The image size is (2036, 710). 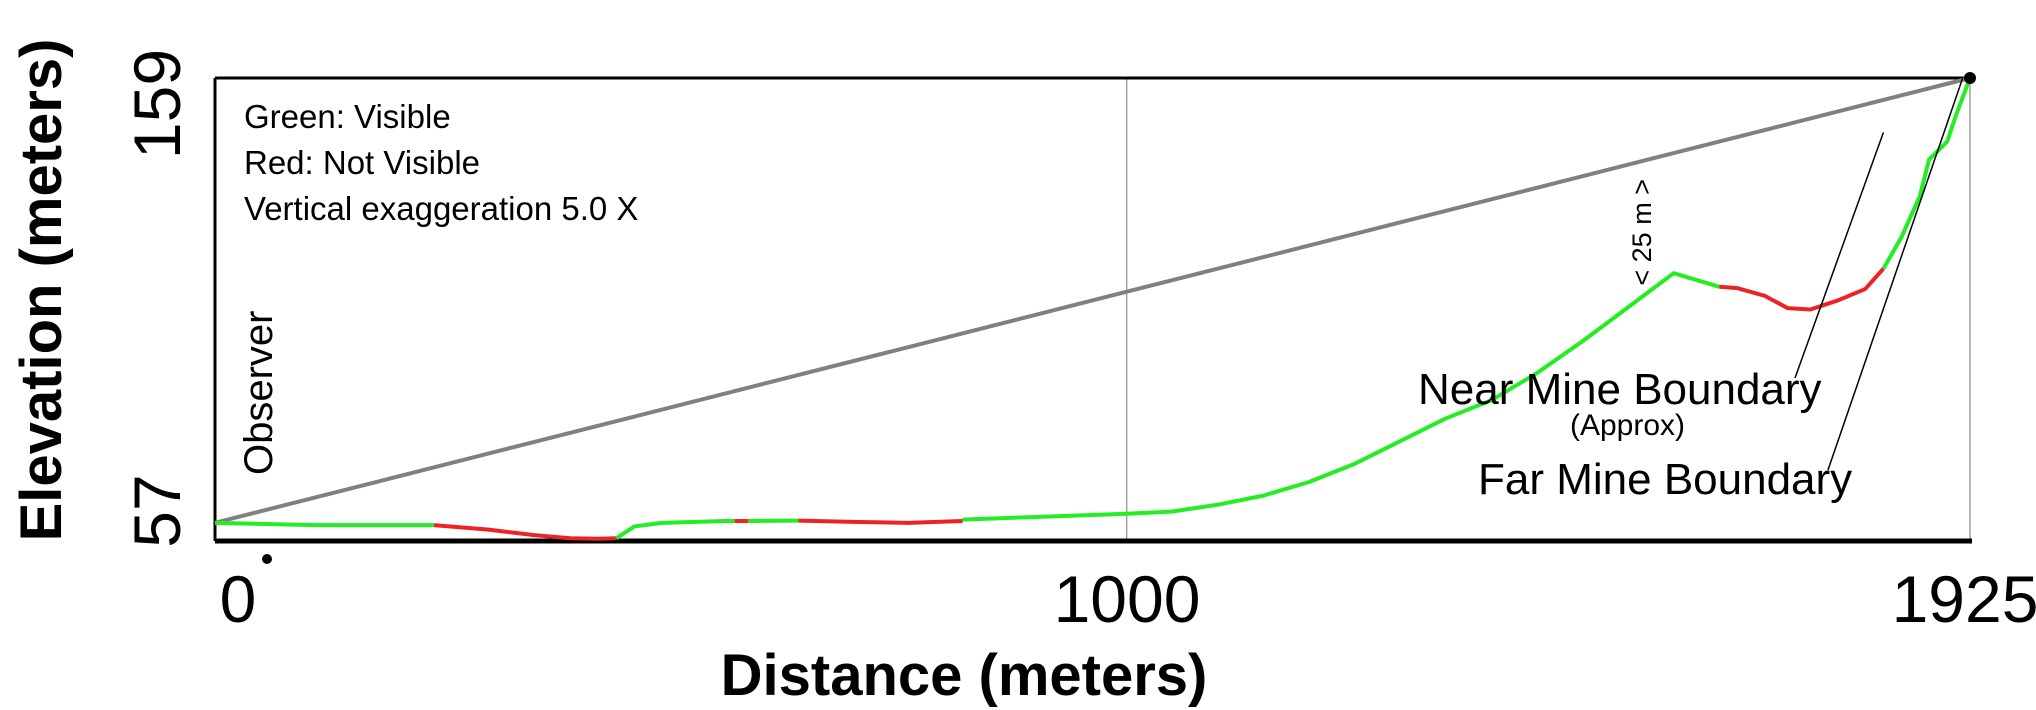 I want to click on legend-line-not-visible: Red: Not Visible, so click(x=362, y=162).